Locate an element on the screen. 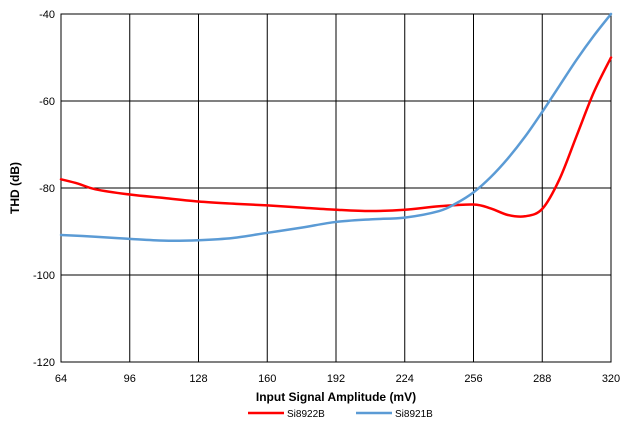 The height and width of the screenshot is (423, 620). x-tick-label: 288 is located at coordinates (542, 379).